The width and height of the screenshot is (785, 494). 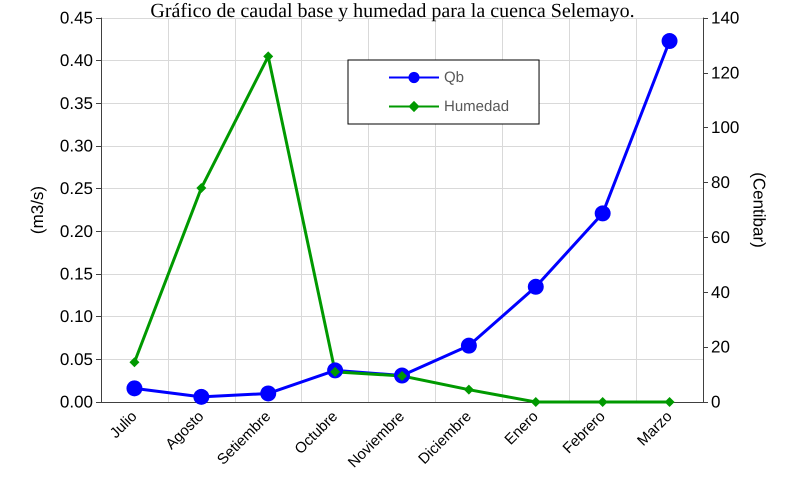 What do you see at coordinates (76, 146) in the screenshot?
I see `y-tick-label: 0.30` at bounding box center [76, 146].